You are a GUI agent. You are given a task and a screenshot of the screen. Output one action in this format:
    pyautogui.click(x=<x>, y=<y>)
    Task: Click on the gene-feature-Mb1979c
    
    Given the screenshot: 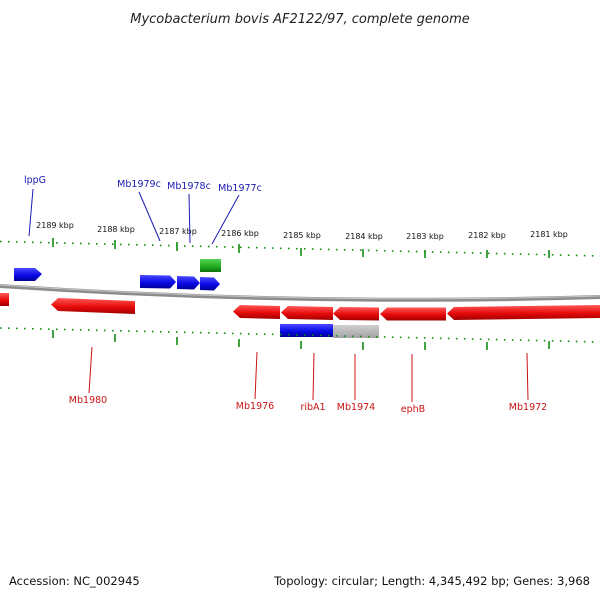 What is the action you would take?
    pyautogui.click(x=158, y=282)
    